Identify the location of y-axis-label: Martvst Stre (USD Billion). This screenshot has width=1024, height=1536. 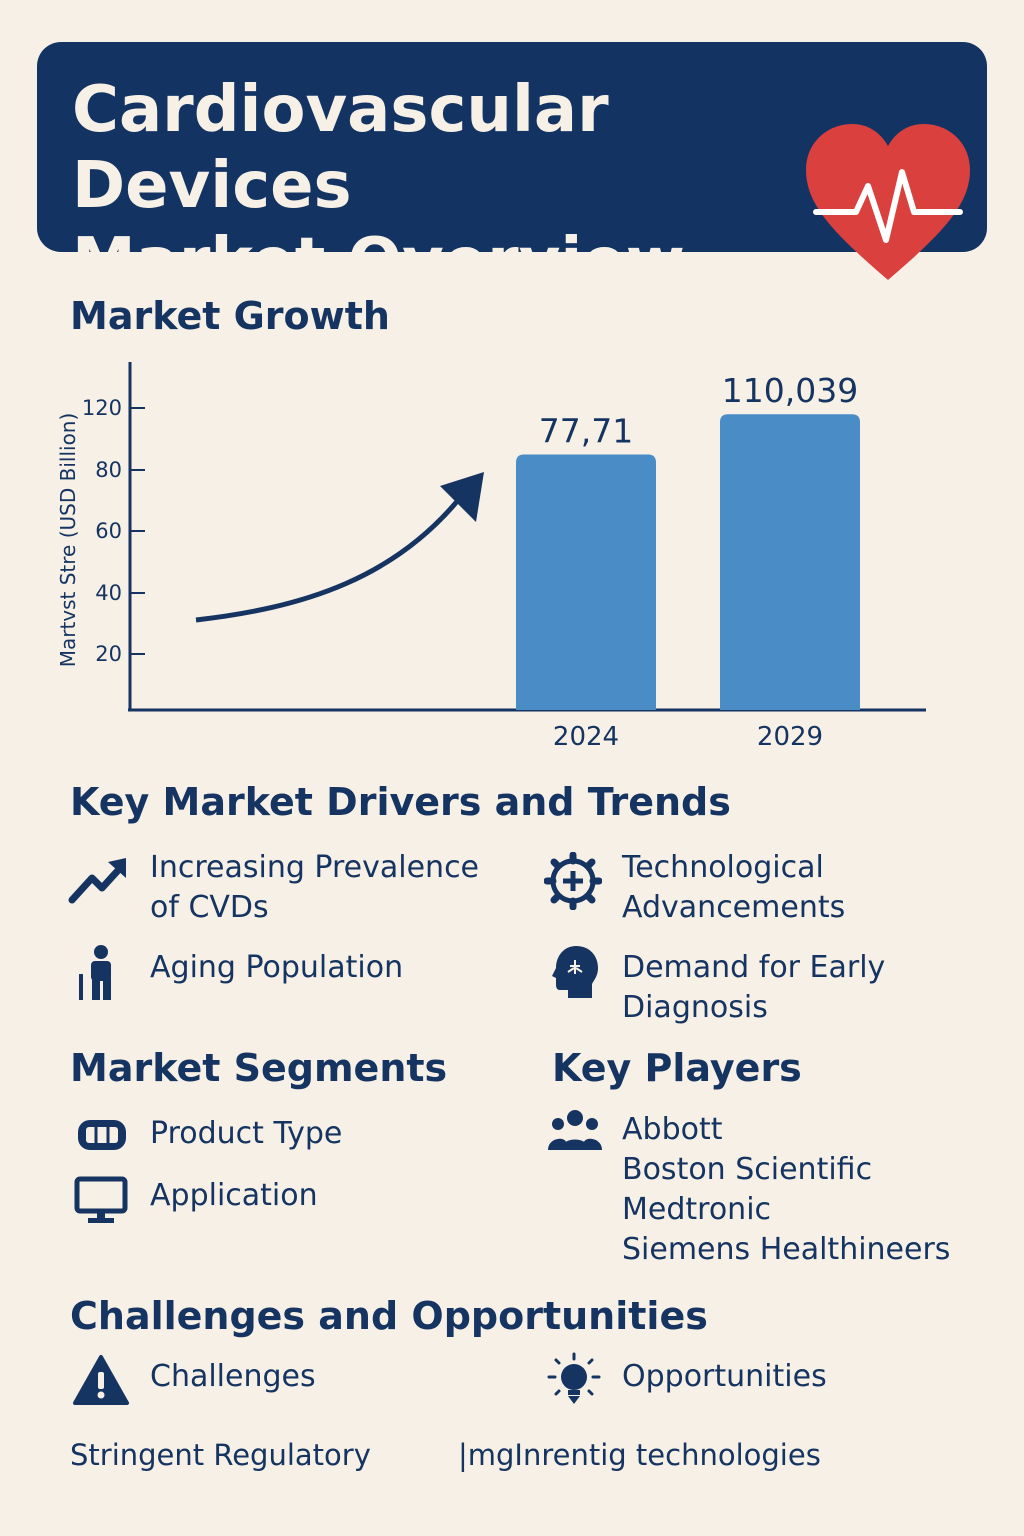
(68, 540).